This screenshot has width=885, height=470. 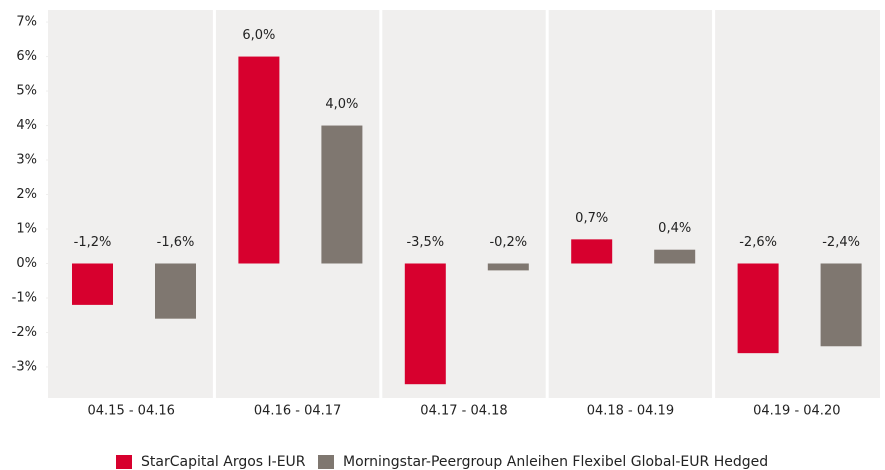 What do you see at coordinates (258, 35) in the screenshot?
I see `value-label: 6,0%` at bounding box center [258, 35].